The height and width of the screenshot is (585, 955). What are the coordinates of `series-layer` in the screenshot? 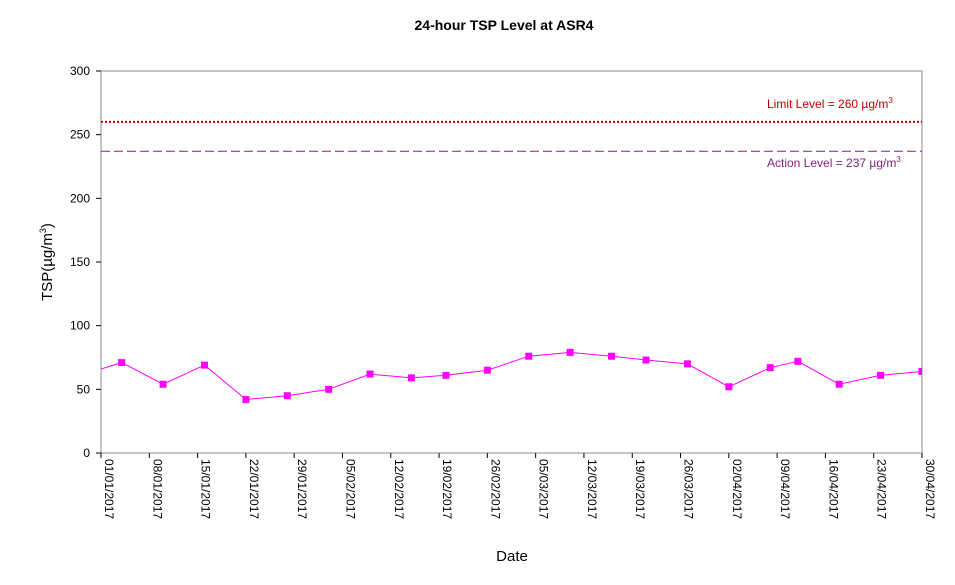 It's located at (511, 376).